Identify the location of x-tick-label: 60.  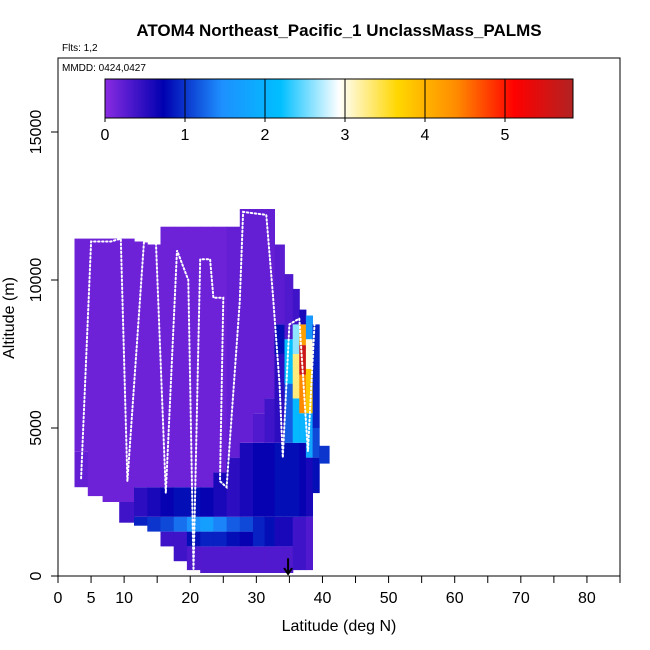
(455, 598).